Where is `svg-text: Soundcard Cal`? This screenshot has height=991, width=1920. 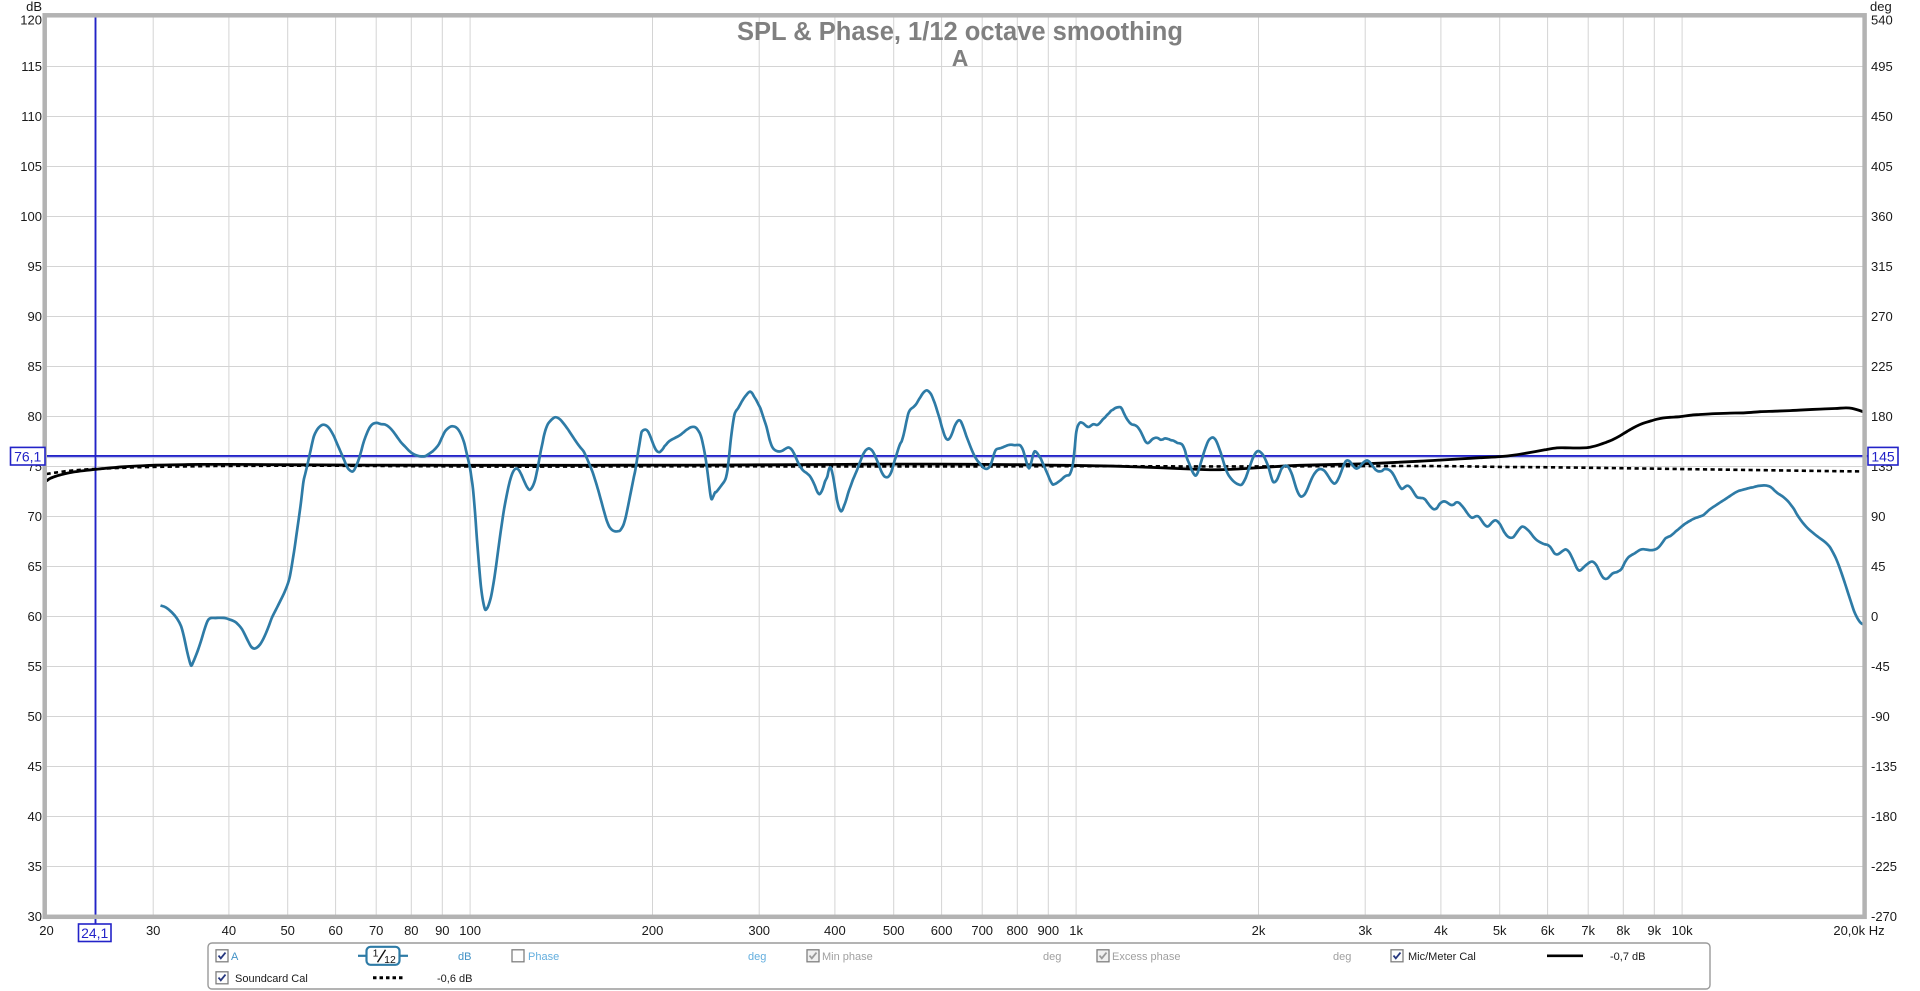
svg-text: Soundcard Cal is located at coordinates (271, 979).